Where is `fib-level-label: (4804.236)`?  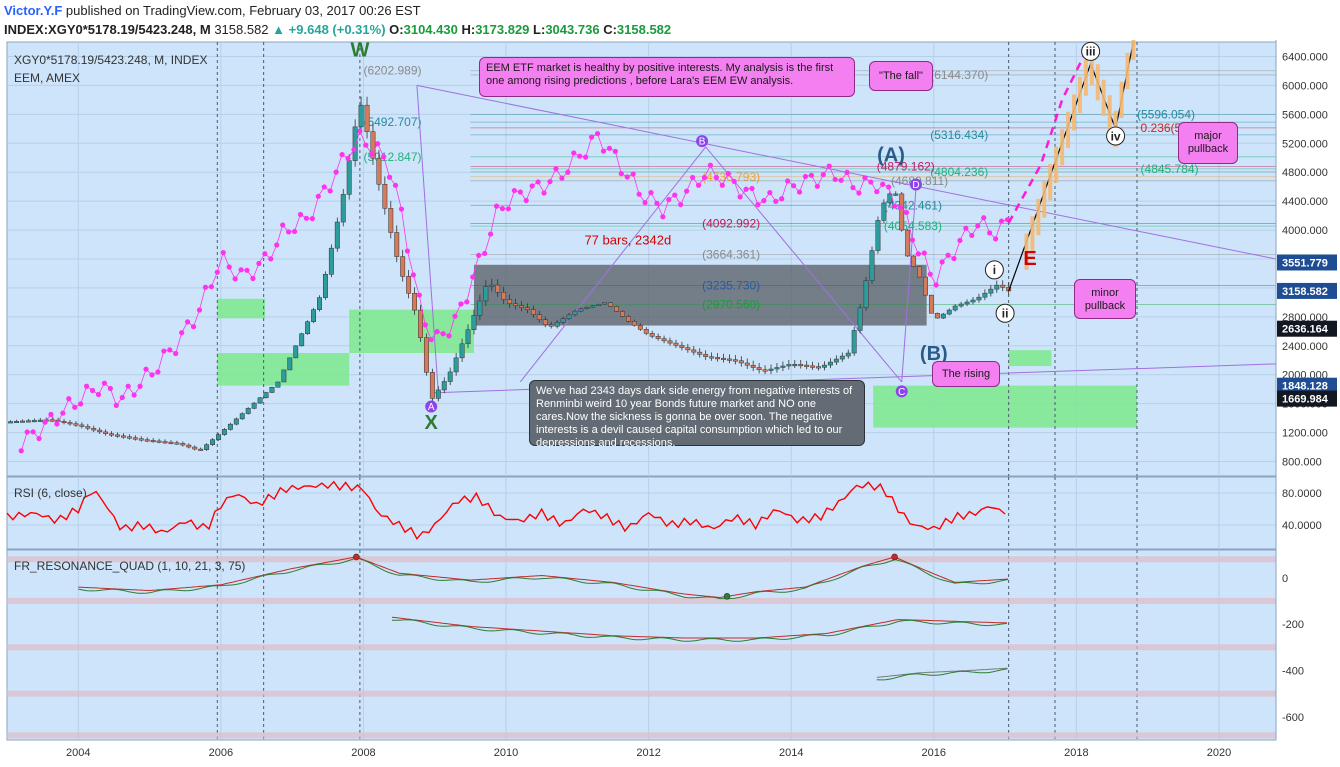
fib-level-label: (4804.236) is located at coordinates (959, 172).